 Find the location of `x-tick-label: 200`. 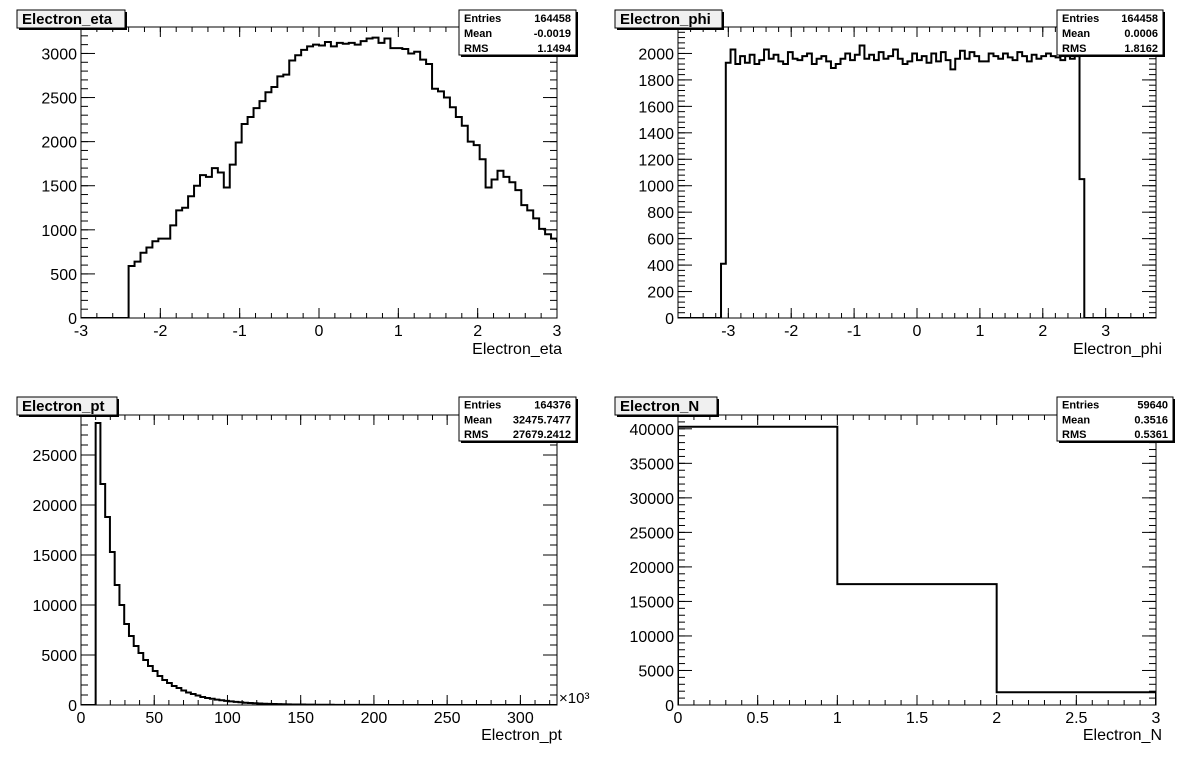

x-tick-label: 200 is located at coordinates (374, 718).